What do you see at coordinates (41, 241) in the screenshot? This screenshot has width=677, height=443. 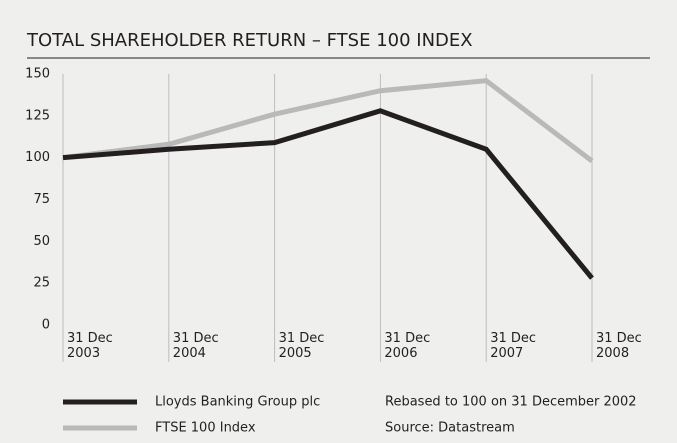 I see `y-tick-label: 50` at bounding box center [41, 241].